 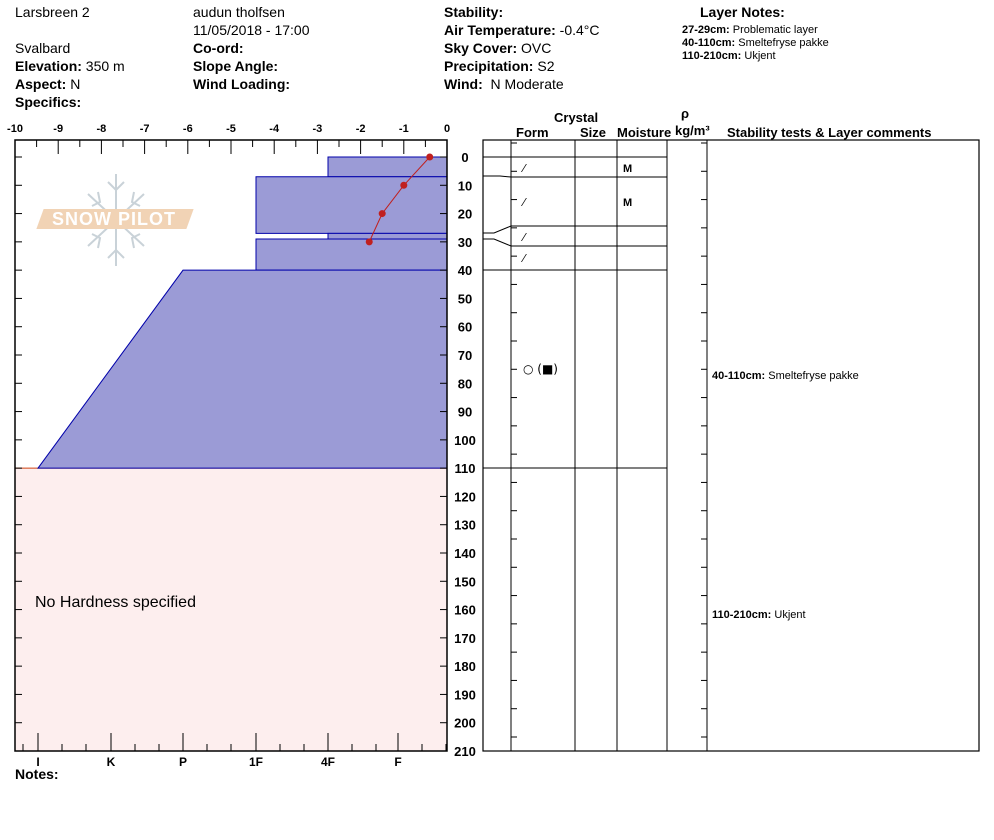 What do you see at coordinates (231, 129) in the screenshot?
I see `temp-tick-label: -5` at bounding box center [231, 129].